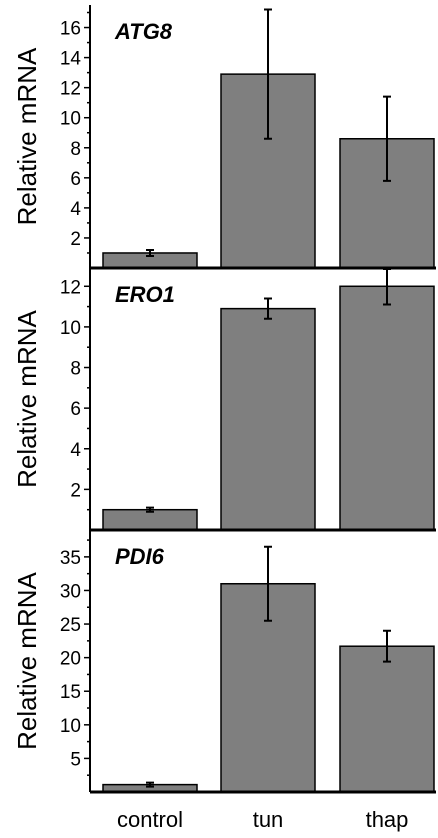 Image resolution: width=438 pixels, height=838 pixels. Describe the element at coordinates (150, 819) in the screenshot. I see `x-label-control: control` at that location.